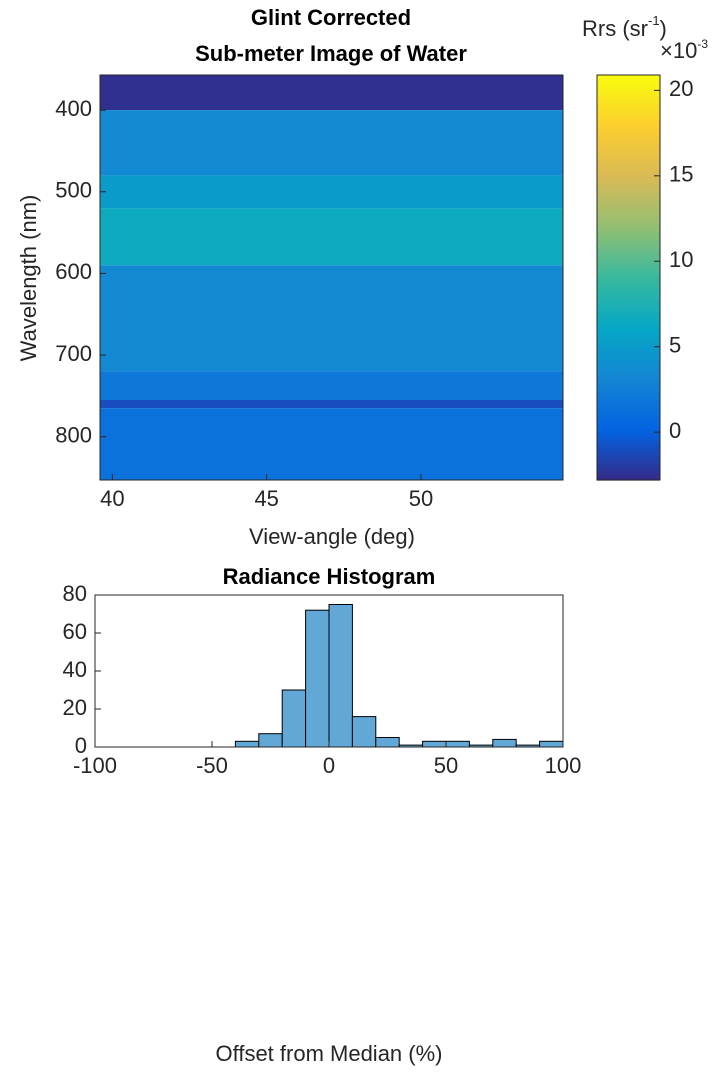 The height and width of the screenshot is (1075, 725). What do you see at coordinates (678, 50) in the screenshot?
I see `colorbar-exponent-text: ×10` at bounding box center [678, 50].